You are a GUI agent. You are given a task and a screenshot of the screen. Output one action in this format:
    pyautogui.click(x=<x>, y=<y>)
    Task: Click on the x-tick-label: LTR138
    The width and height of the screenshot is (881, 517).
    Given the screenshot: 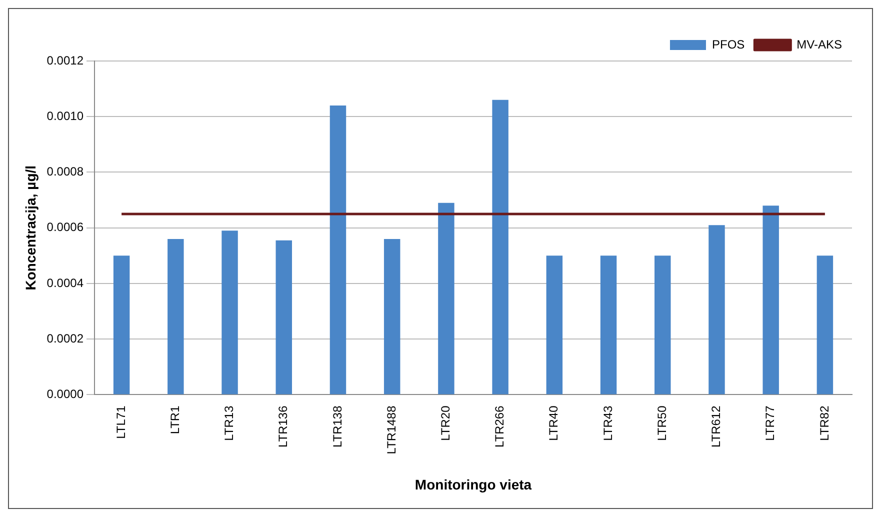 What is the action you would take?
    pyautogui.click(x=337, y=426)
    